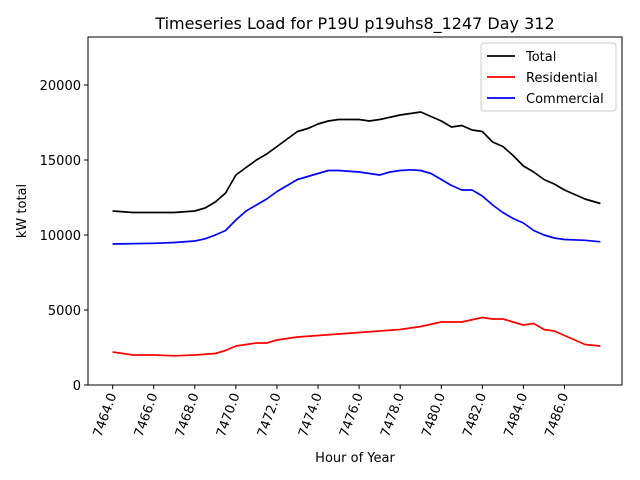 The image size is (640, 480). I want to click on y-tick-label: 15000, so click(60, 161).